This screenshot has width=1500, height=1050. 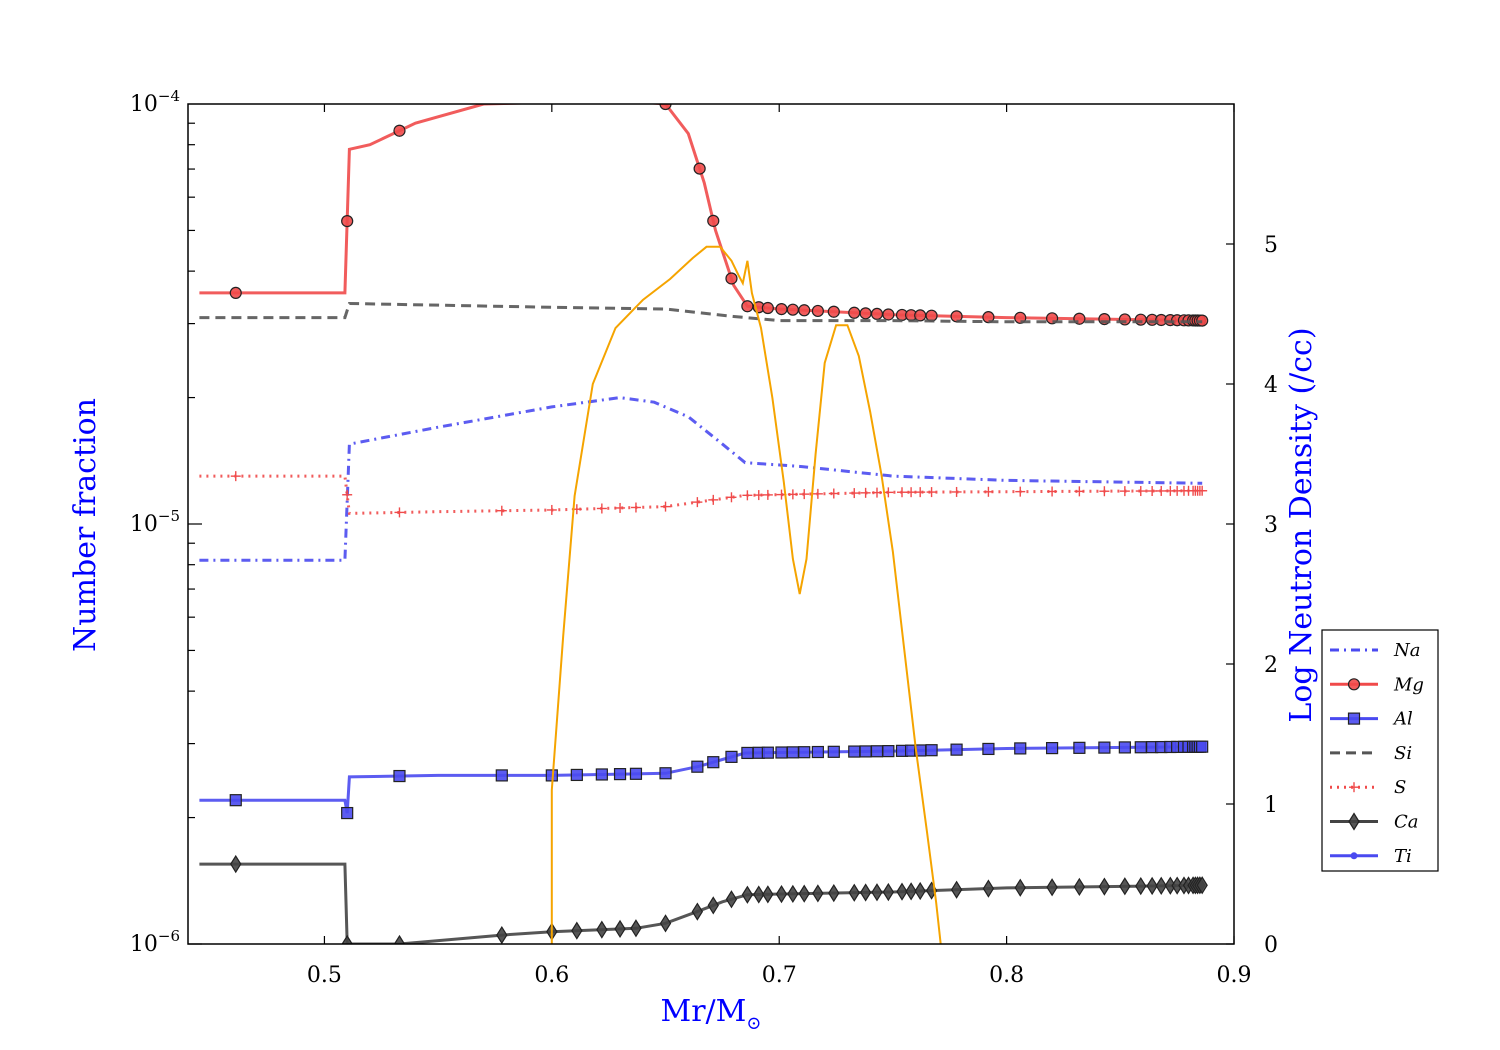 What do you see at coordinates (1271, 525) in the screenshot?
I see `y-right-tick-label: 3` at bounding box center [1271, 525].